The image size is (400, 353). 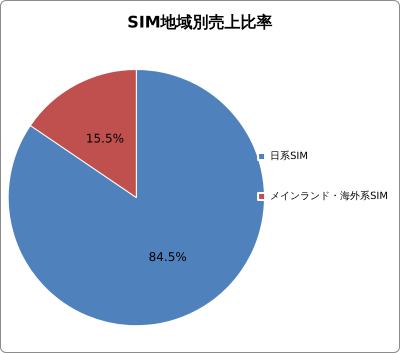 I want to click on legend-label: 日系SIM, so click(x=289, y=156).